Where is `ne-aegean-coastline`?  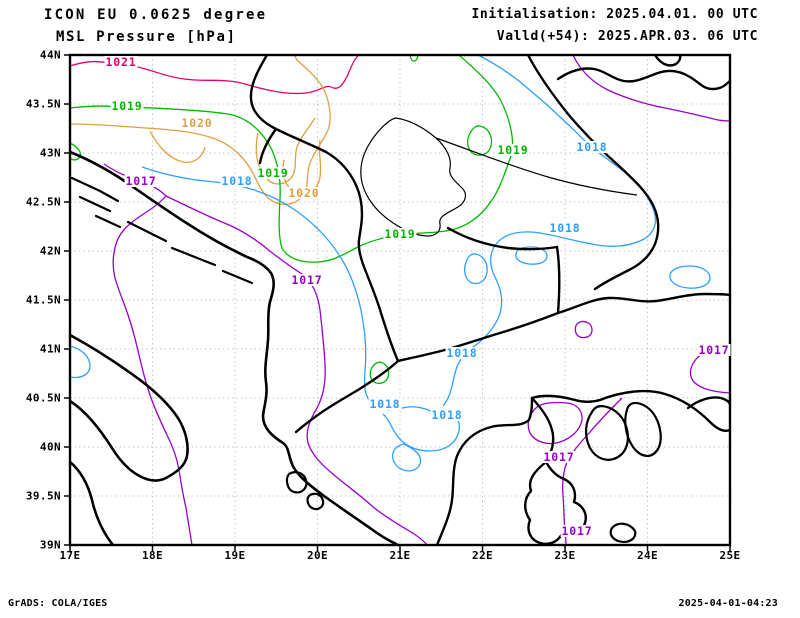 ne-aegean-coastline is located at coordinates (665, 410).